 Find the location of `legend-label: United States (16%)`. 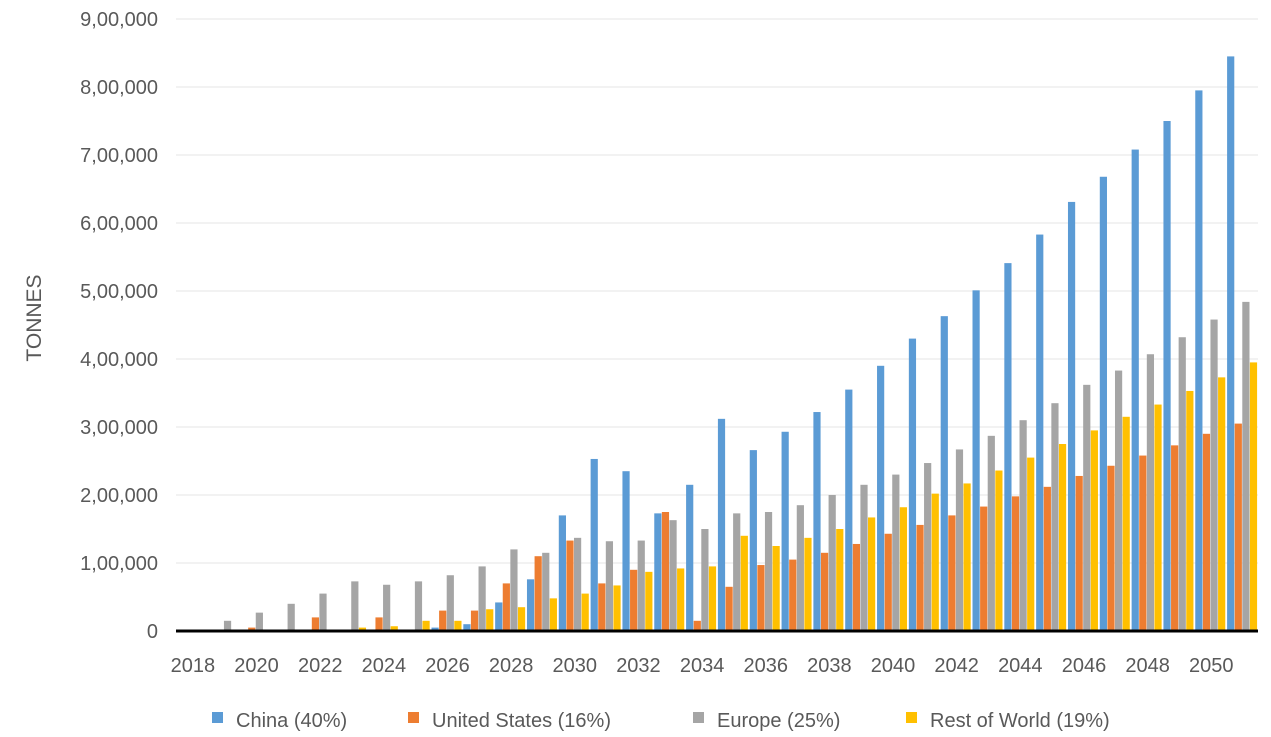

legend-label: United States (16%) is located at coordinates (521, 721).